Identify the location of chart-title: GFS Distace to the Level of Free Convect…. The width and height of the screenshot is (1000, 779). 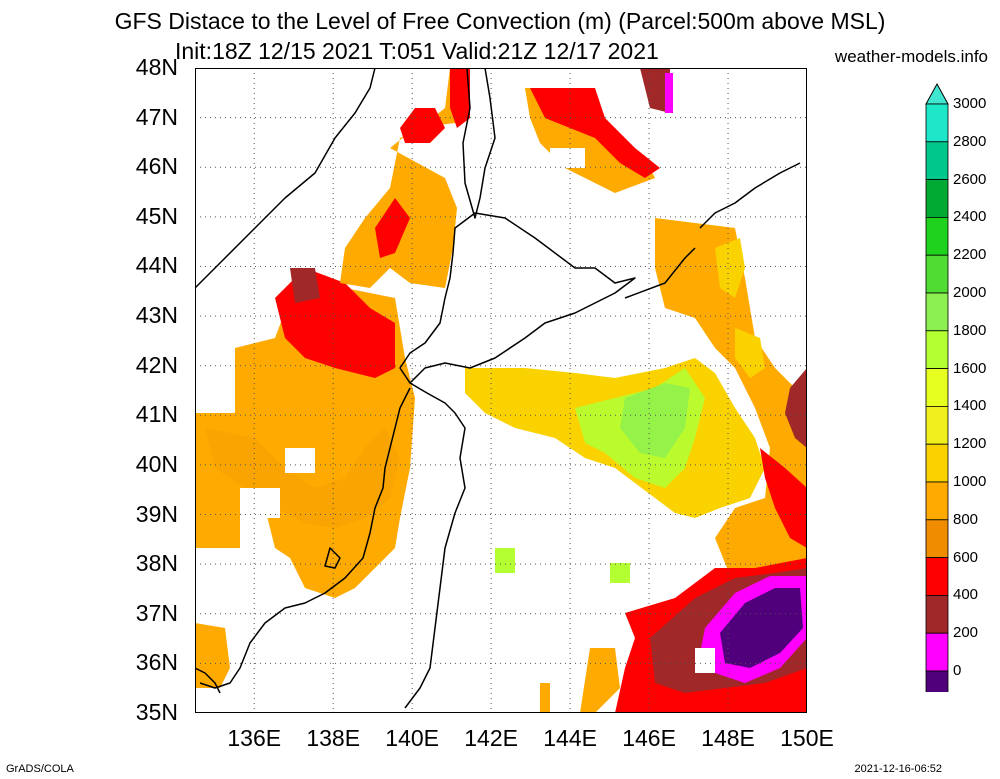
(500, 21).